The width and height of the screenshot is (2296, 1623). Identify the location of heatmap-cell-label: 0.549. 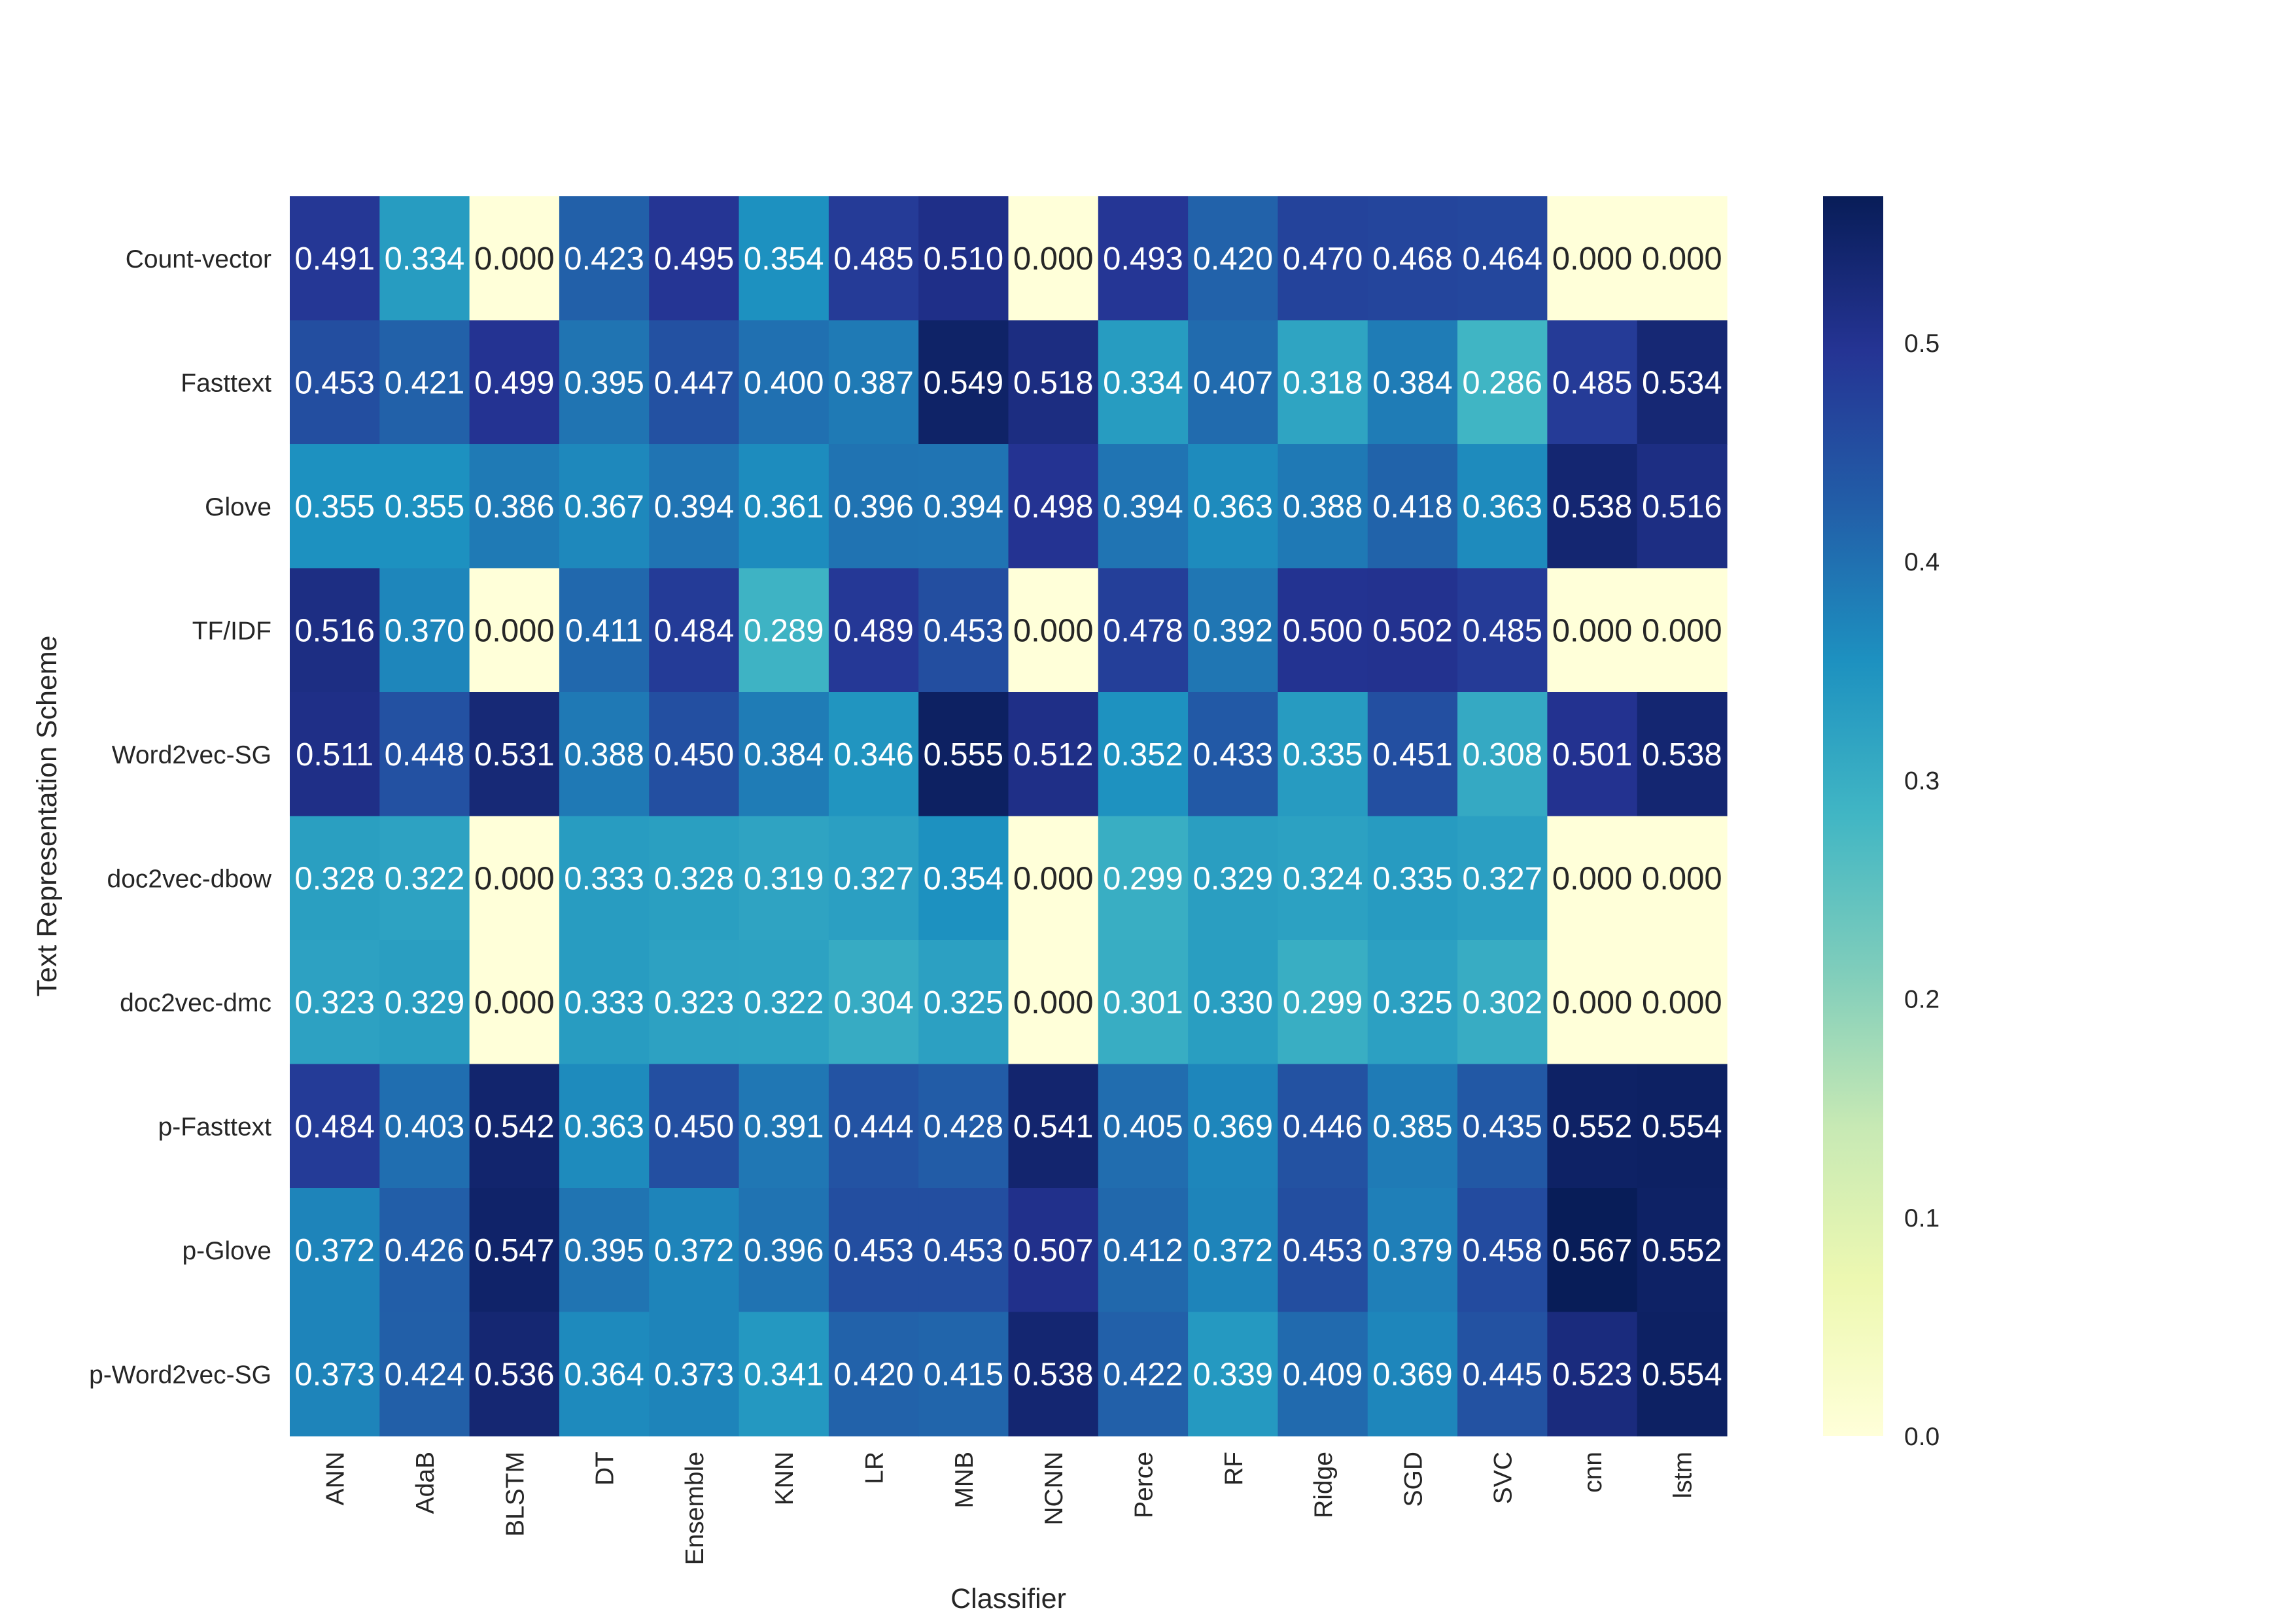
(964, 383).